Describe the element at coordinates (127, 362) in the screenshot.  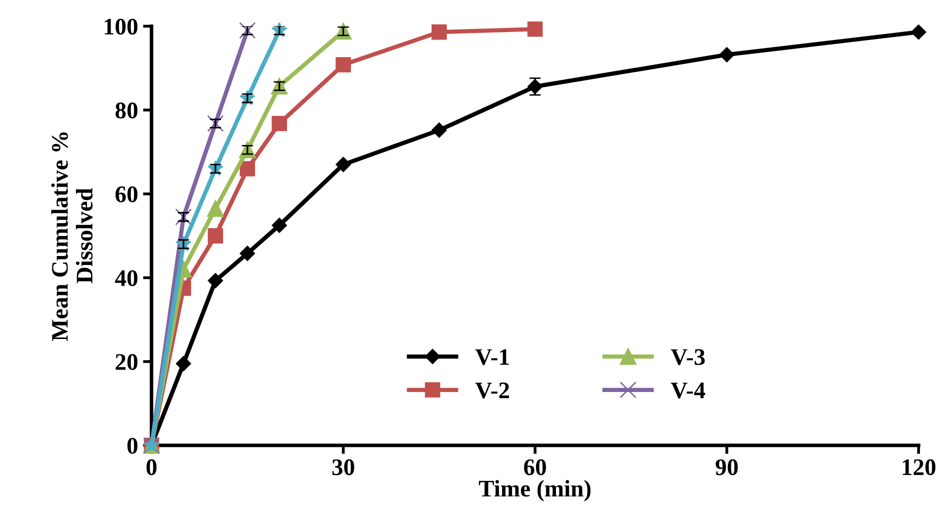
I see `y-tick-label: 20` at that location.